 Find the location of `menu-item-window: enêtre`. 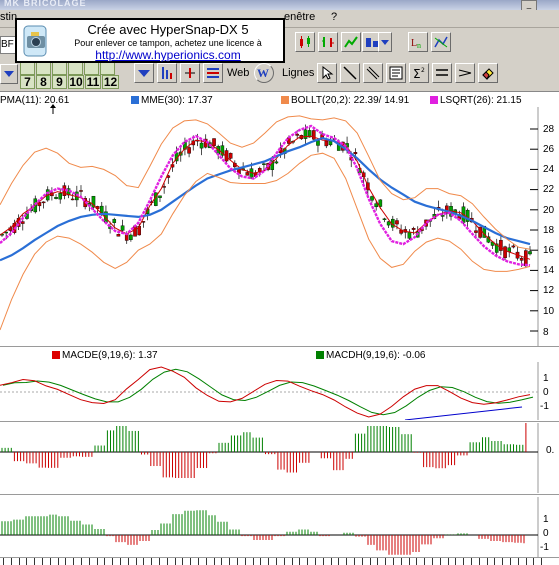

menu-item-window: enêtre is located at coordinates (300, 17).